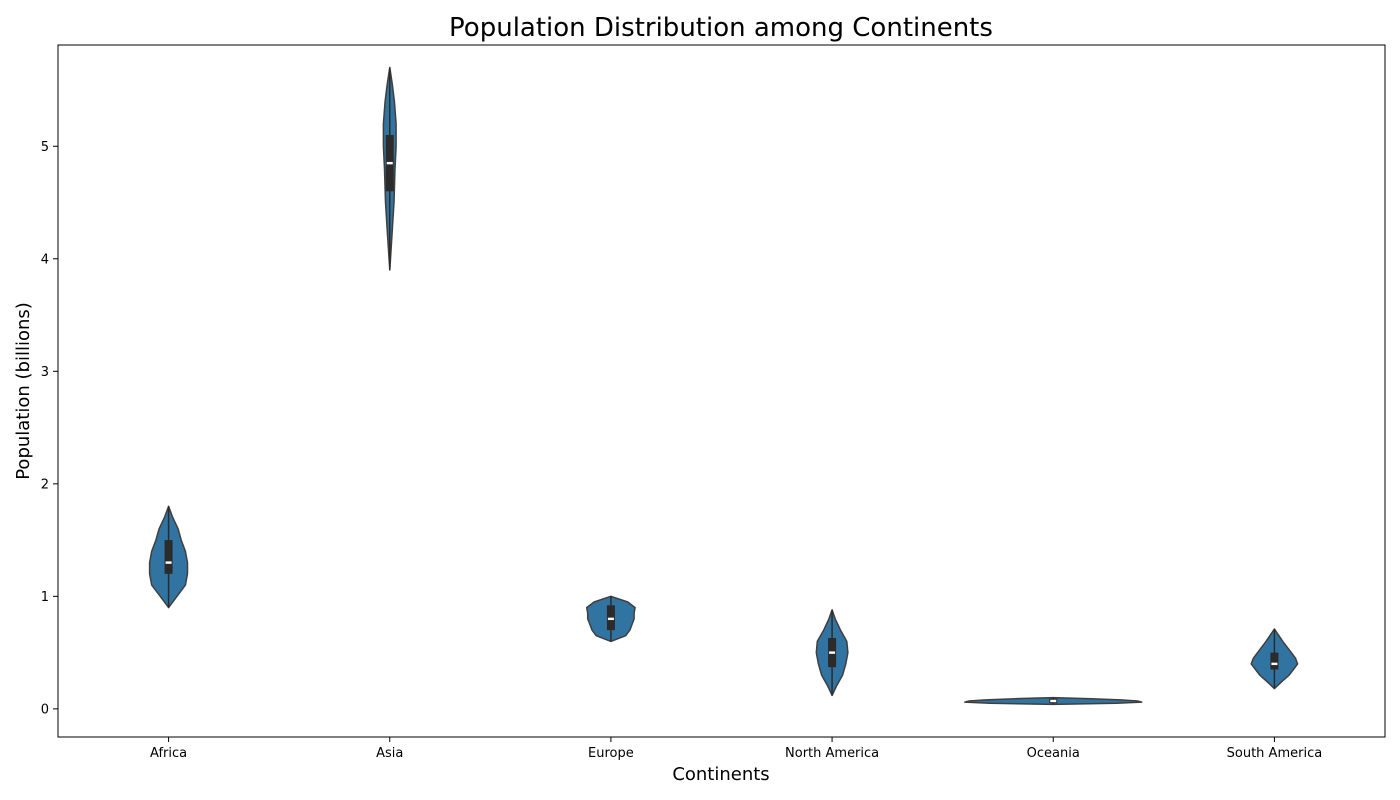 The image size is (1400, 800). I want to click on y-tick-label: 1, so click(45, 597).